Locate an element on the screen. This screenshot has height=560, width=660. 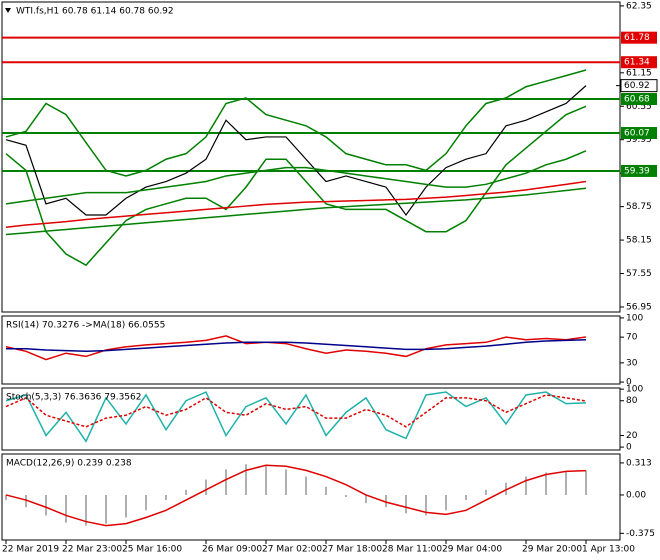
y-tick-label: 58.15 is located at coordinates (639, 241).